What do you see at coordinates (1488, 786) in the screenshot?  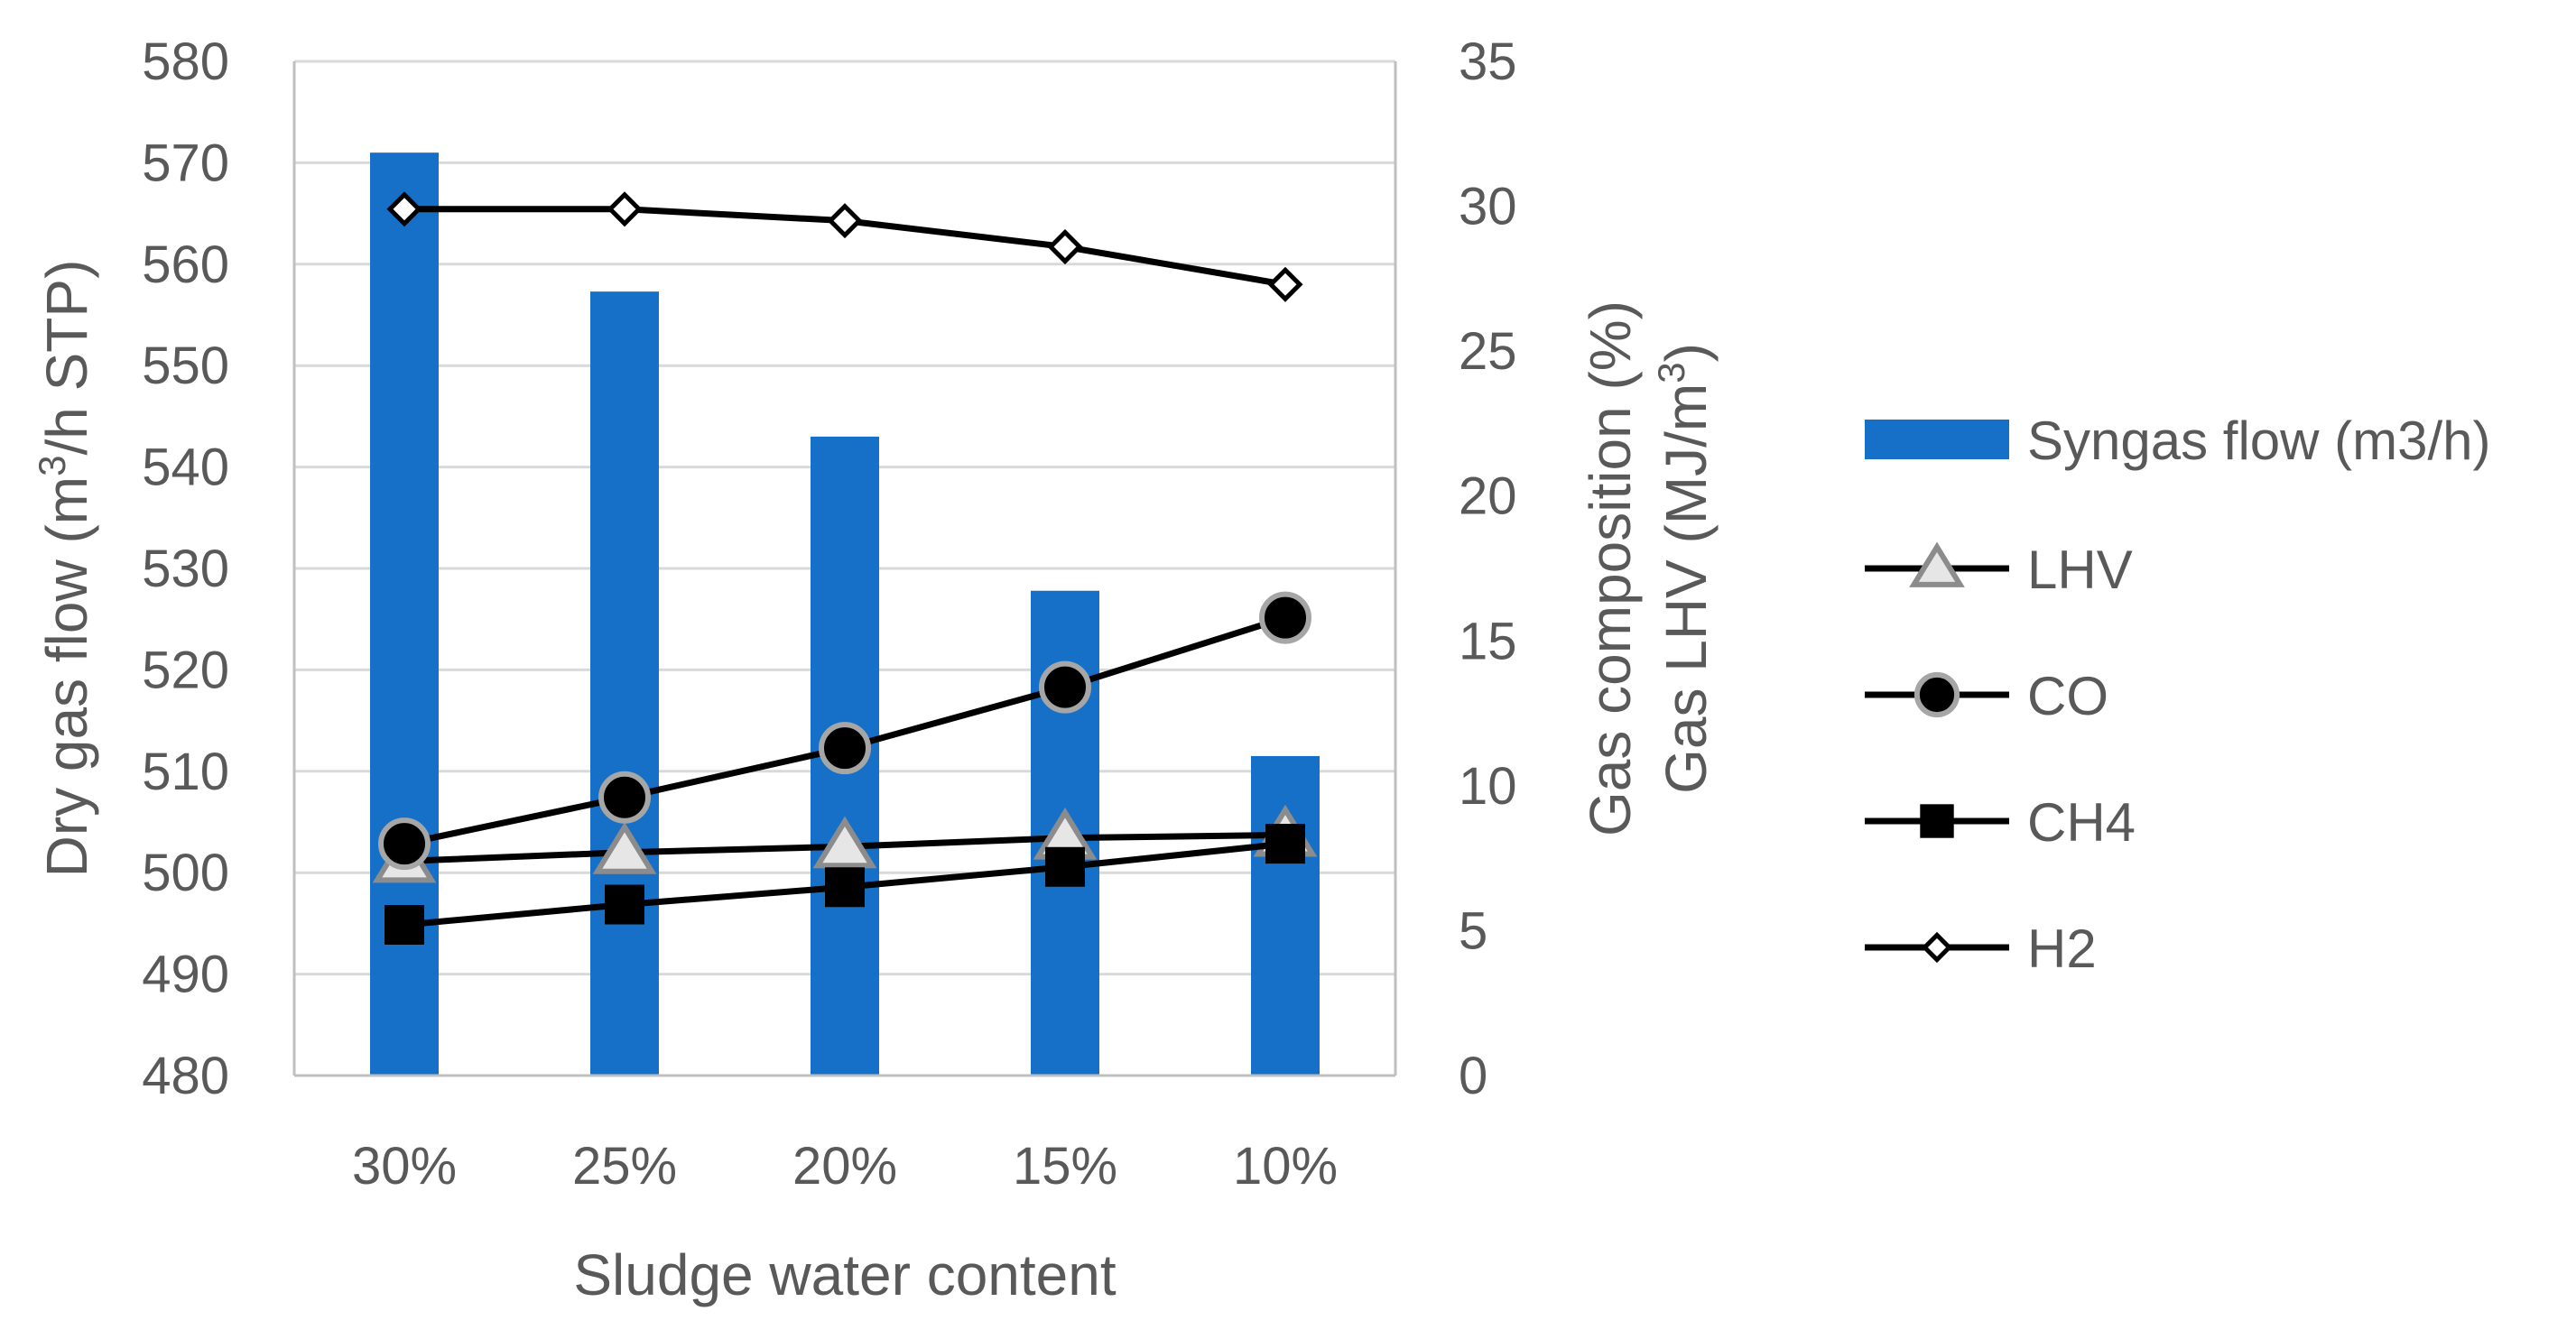 I see `right-tick-label: 10` at bounding box center [1488, 786].